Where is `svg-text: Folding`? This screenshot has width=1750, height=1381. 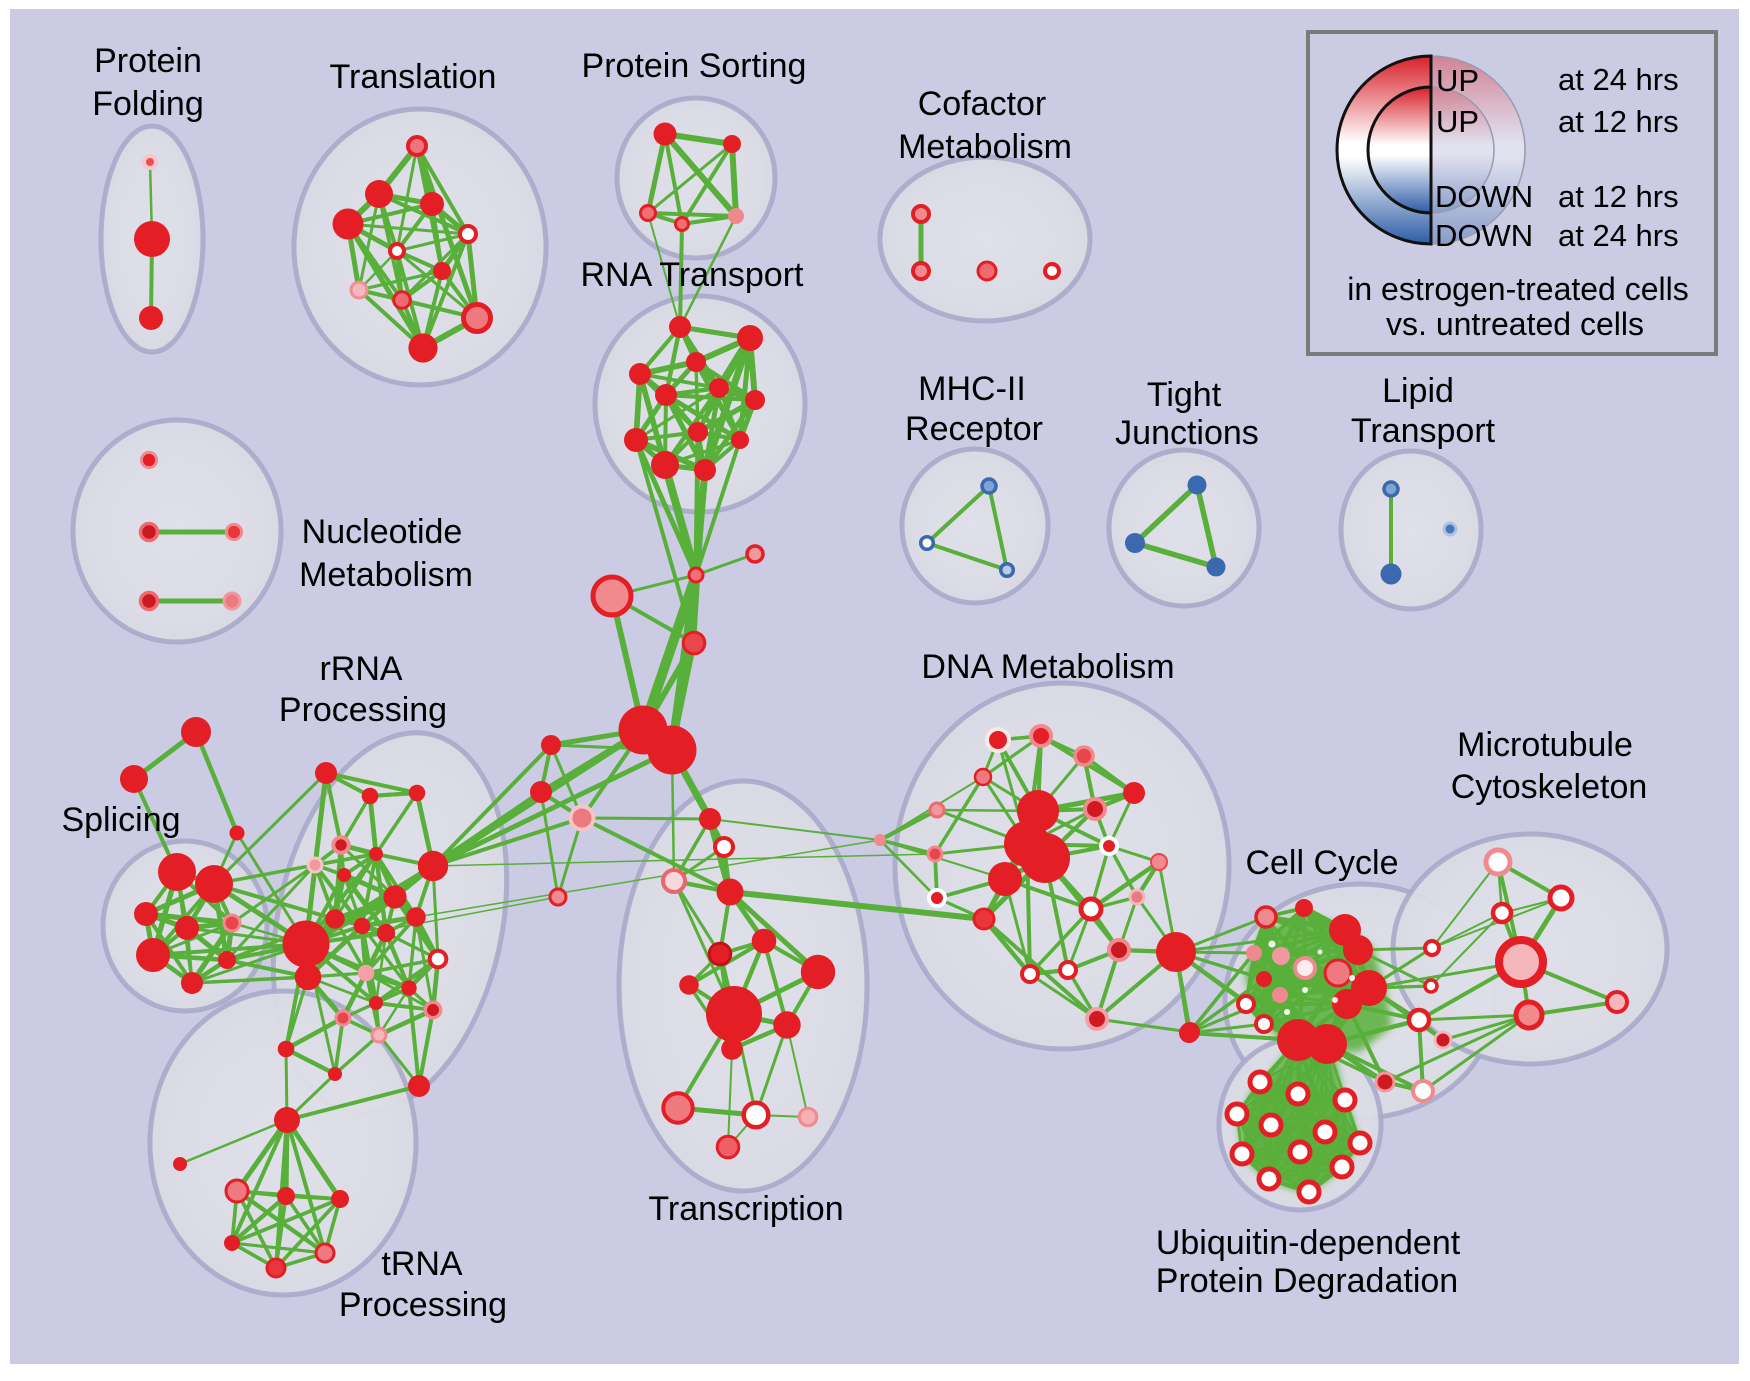 svg-text: Folding is located at coordinates (148, 104).